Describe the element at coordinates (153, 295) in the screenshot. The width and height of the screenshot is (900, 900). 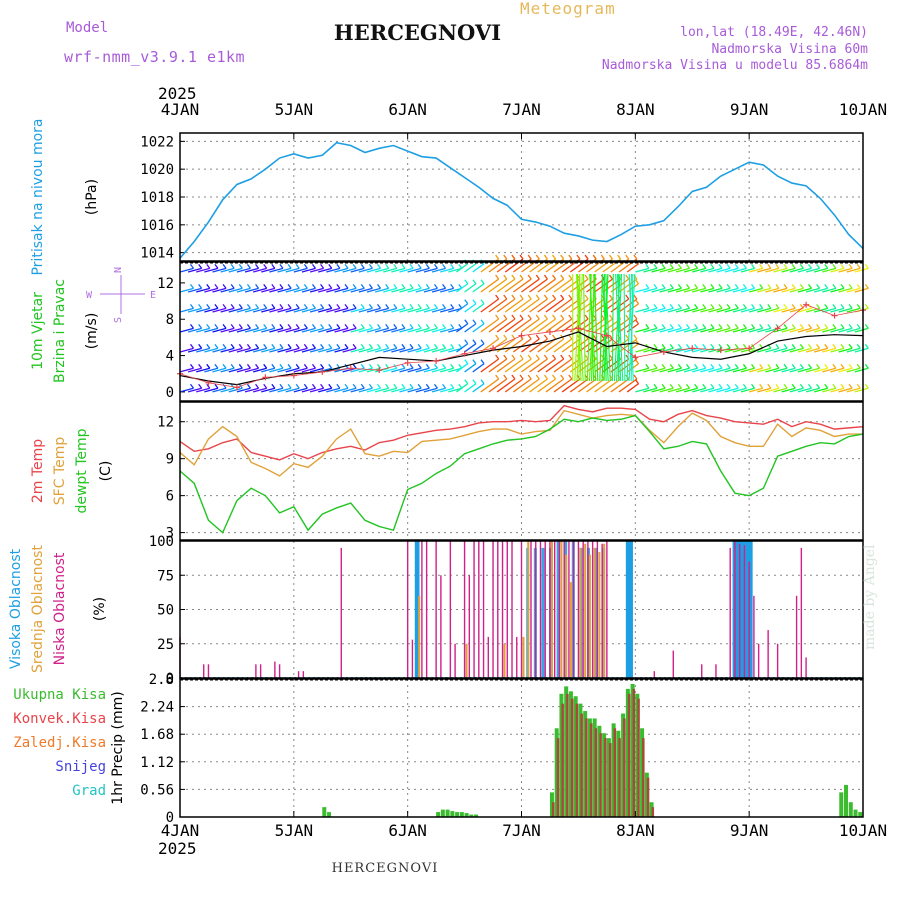
I see `compass-east: E` at that location.